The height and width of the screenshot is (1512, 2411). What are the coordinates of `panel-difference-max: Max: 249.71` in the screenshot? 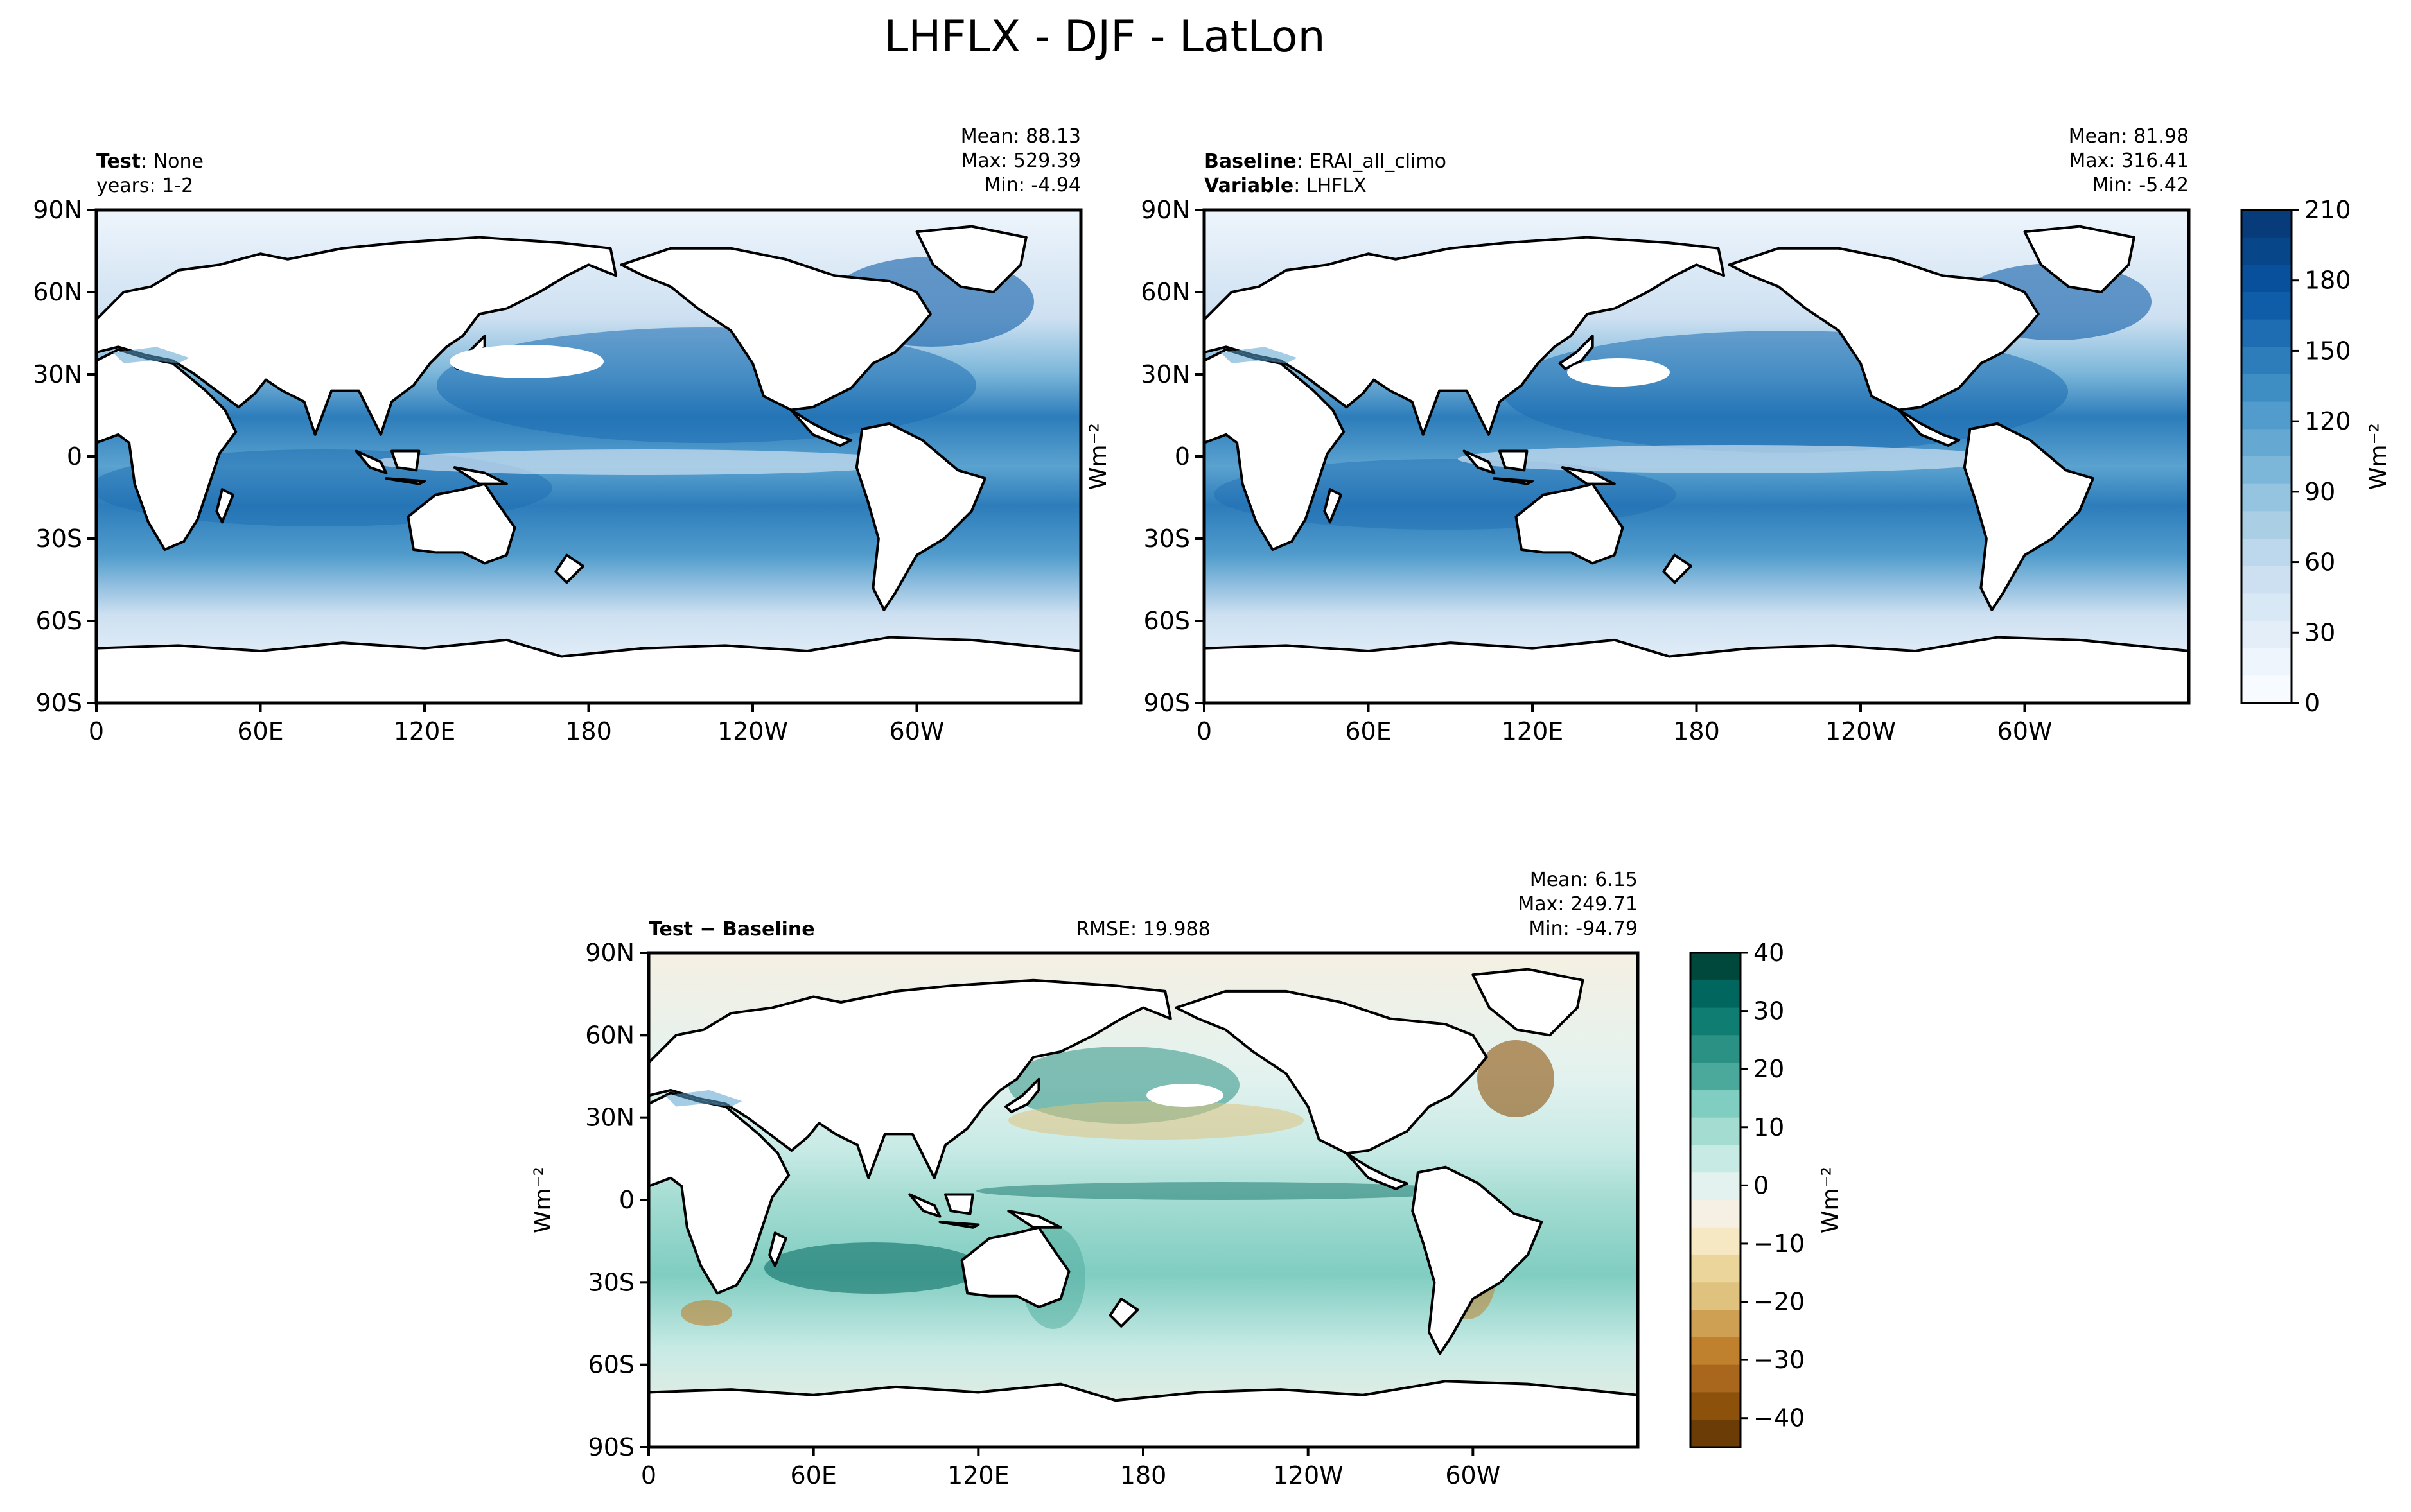 It's located at (1578, 904).